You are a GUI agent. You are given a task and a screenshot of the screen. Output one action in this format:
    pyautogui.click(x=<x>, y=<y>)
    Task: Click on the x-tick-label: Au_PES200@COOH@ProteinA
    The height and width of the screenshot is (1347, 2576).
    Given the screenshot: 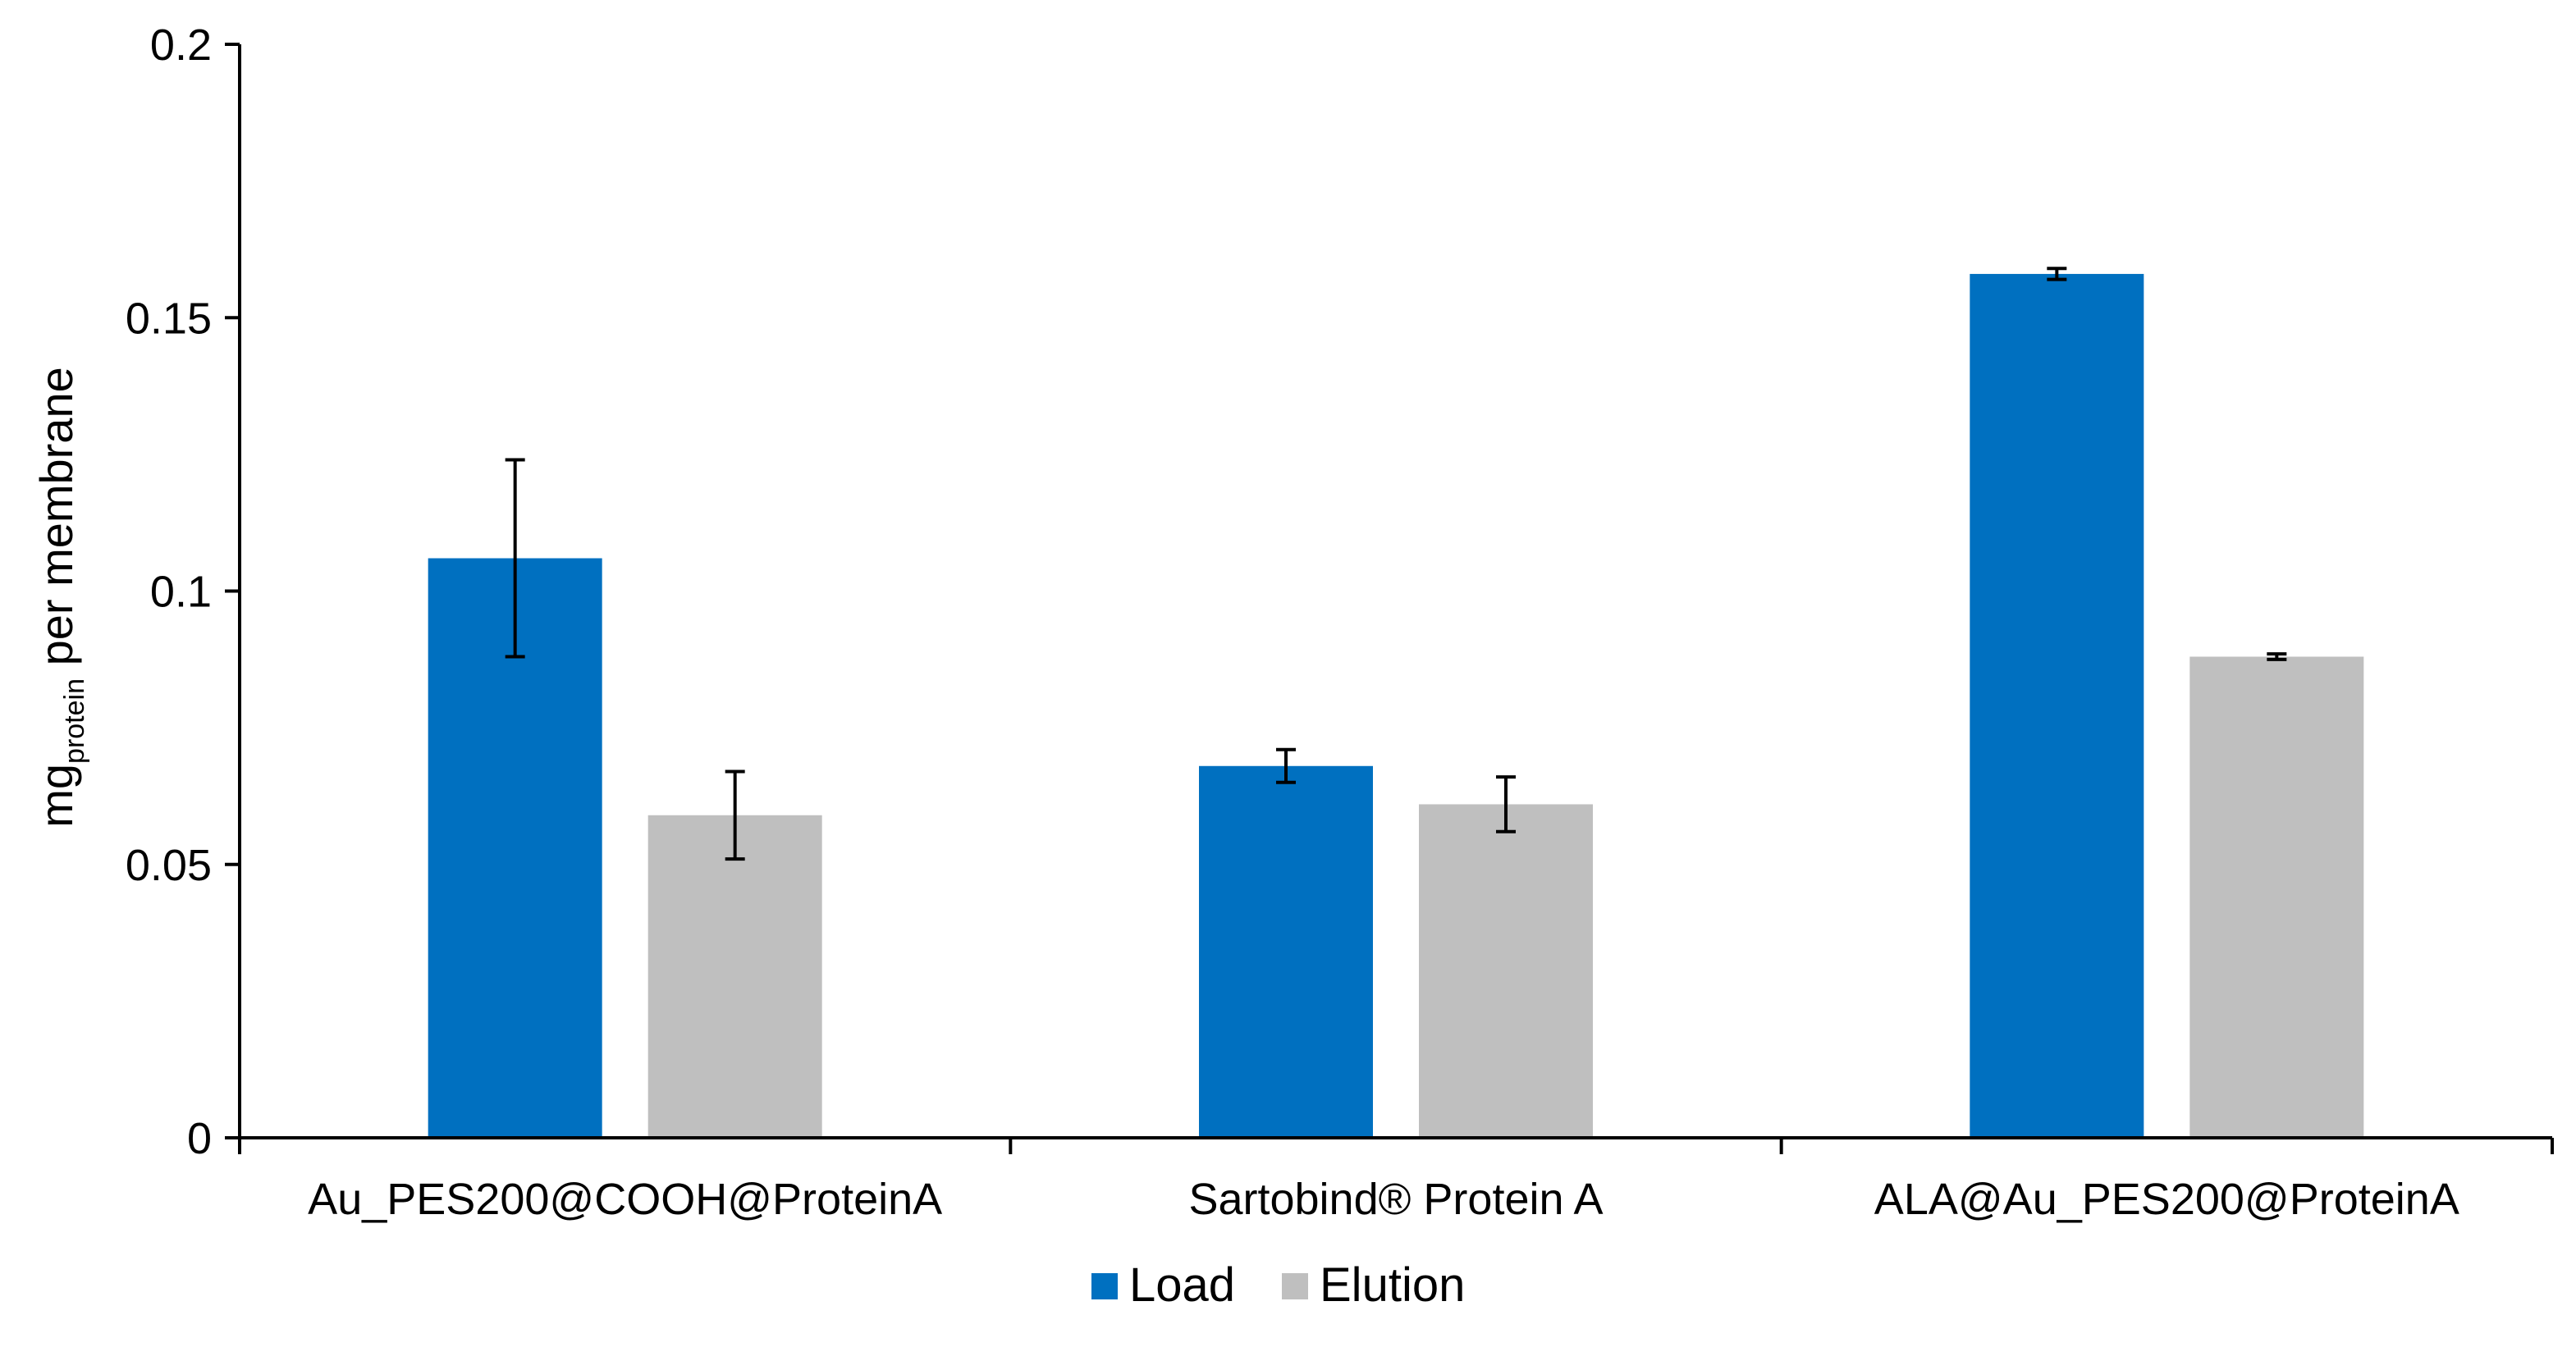 What is the action you would take?
    pyautogui.click(x=625, y=1199)
    